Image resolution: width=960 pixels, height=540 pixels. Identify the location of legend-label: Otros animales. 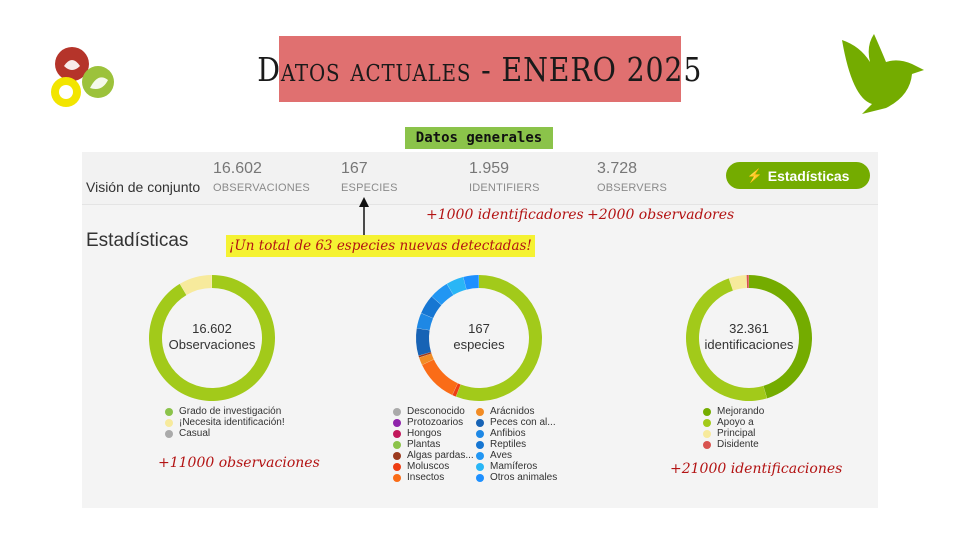
(524, 477).